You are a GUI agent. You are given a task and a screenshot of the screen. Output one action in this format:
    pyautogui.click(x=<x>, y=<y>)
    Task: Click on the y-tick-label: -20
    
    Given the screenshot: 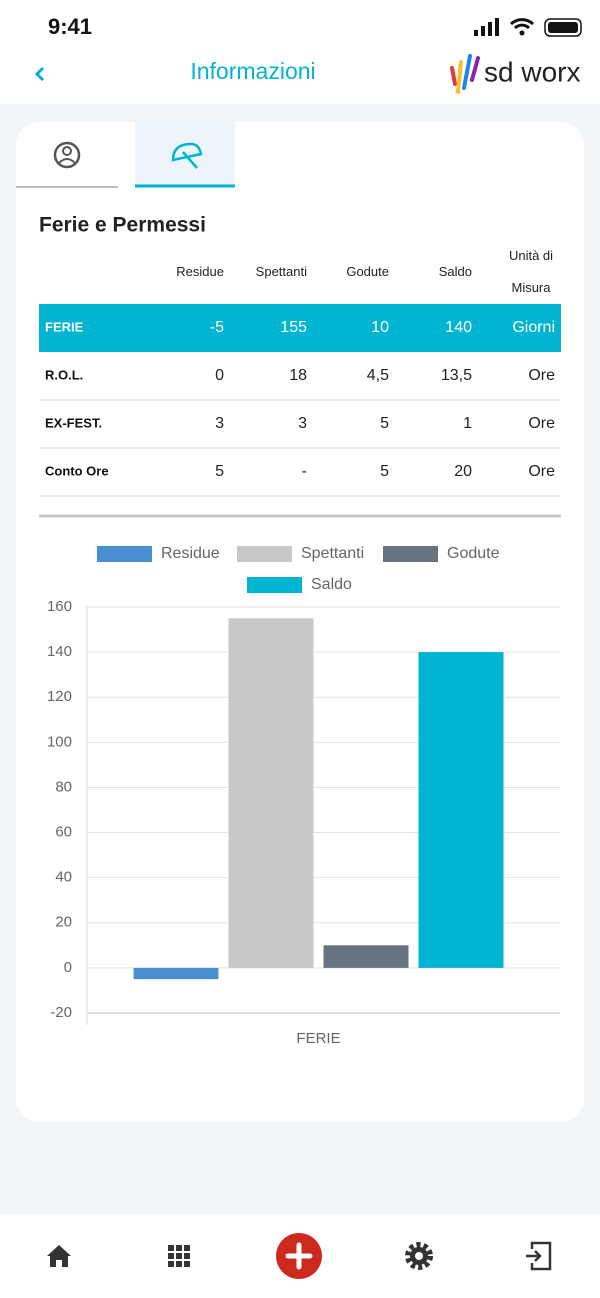 What is the action you would take?
    pyautogui.click(x=61, y=1012)
    